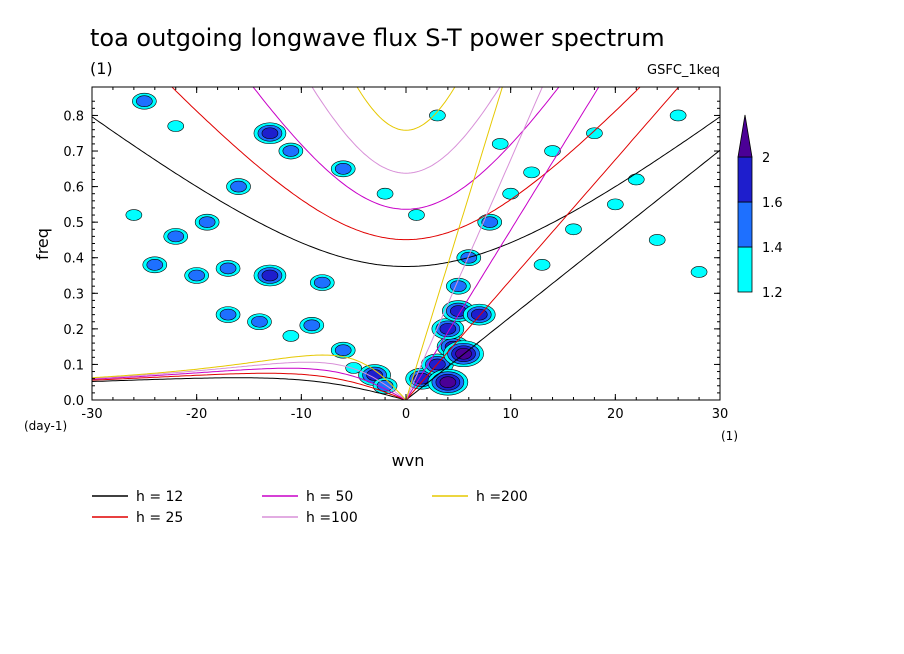  I want to click on legend-label: h = 50, so click(329, 497).